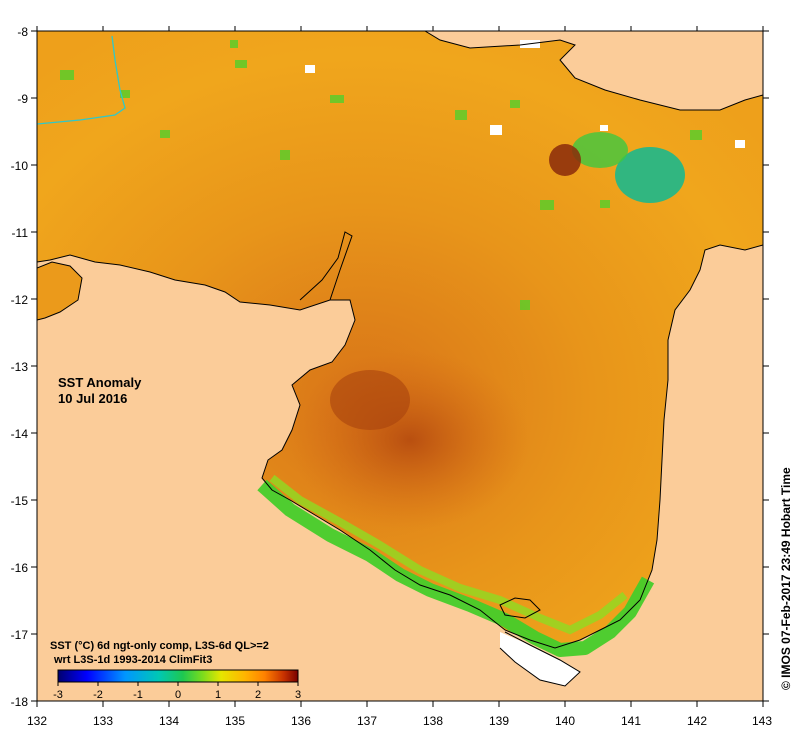 Image resolution: width=799 pixels, height=750 pixels. I want to click on colorbar-tick-label: 0, so click(178, 695).